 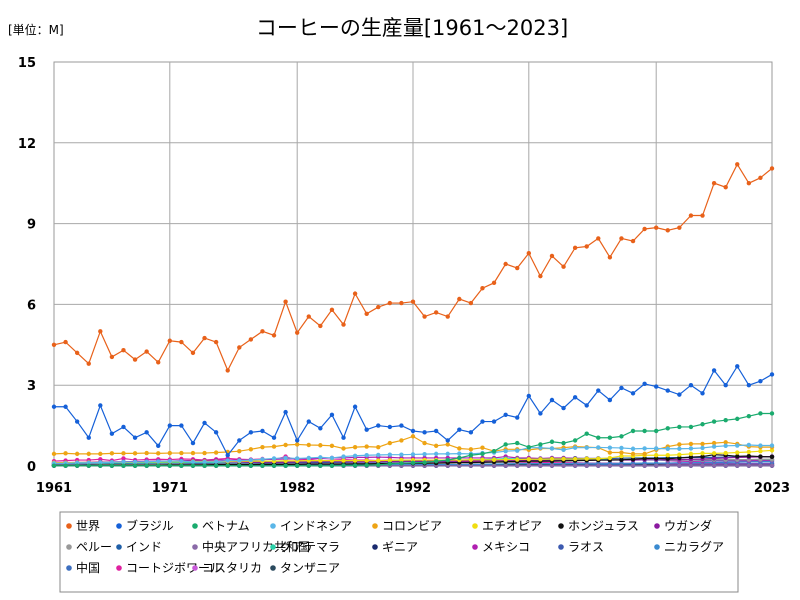 What do you see at coordinates (31, 386) in the screenshot?
I see `y-tick-label: 3` at bounding box center [31, 386].